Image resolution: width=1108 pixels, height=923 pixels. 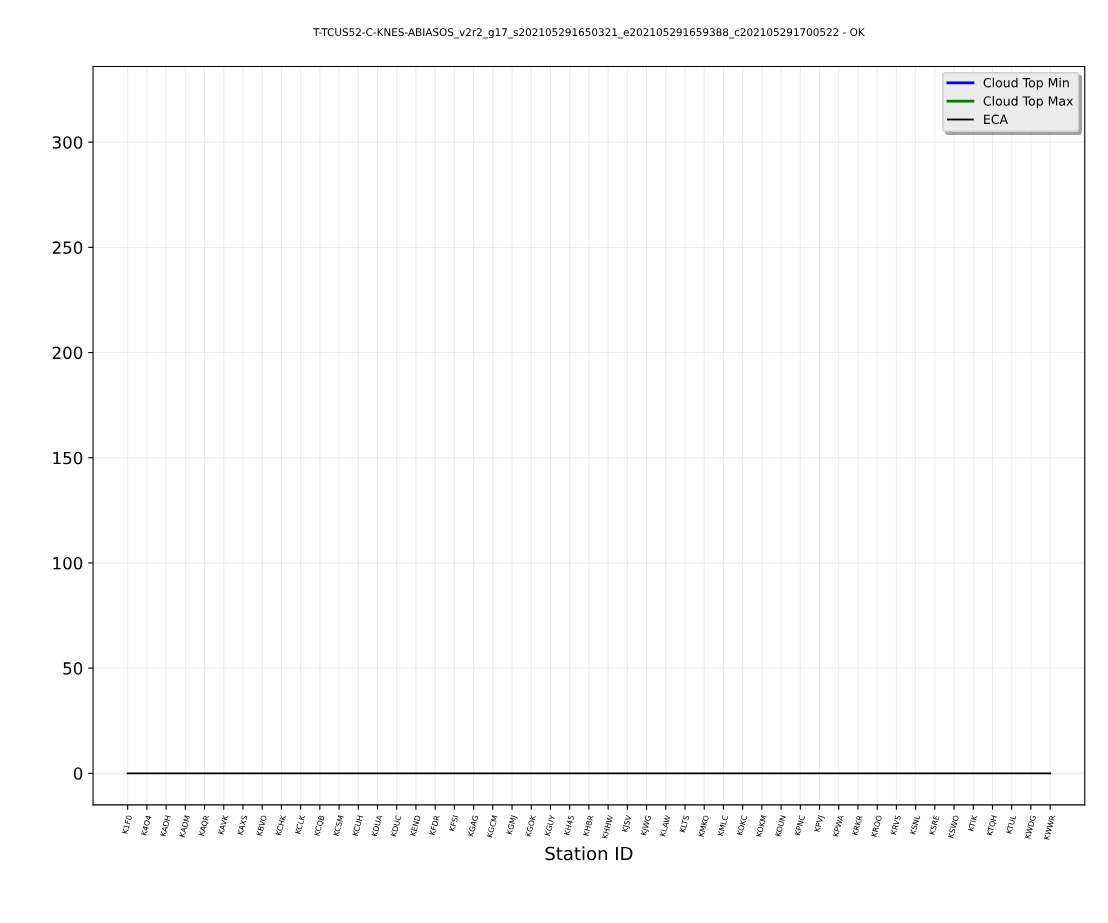 What do you see at coordinates (67, 353) in the screenshot?
I see `y-tick-label: 200` at bounding box center [67, 353].